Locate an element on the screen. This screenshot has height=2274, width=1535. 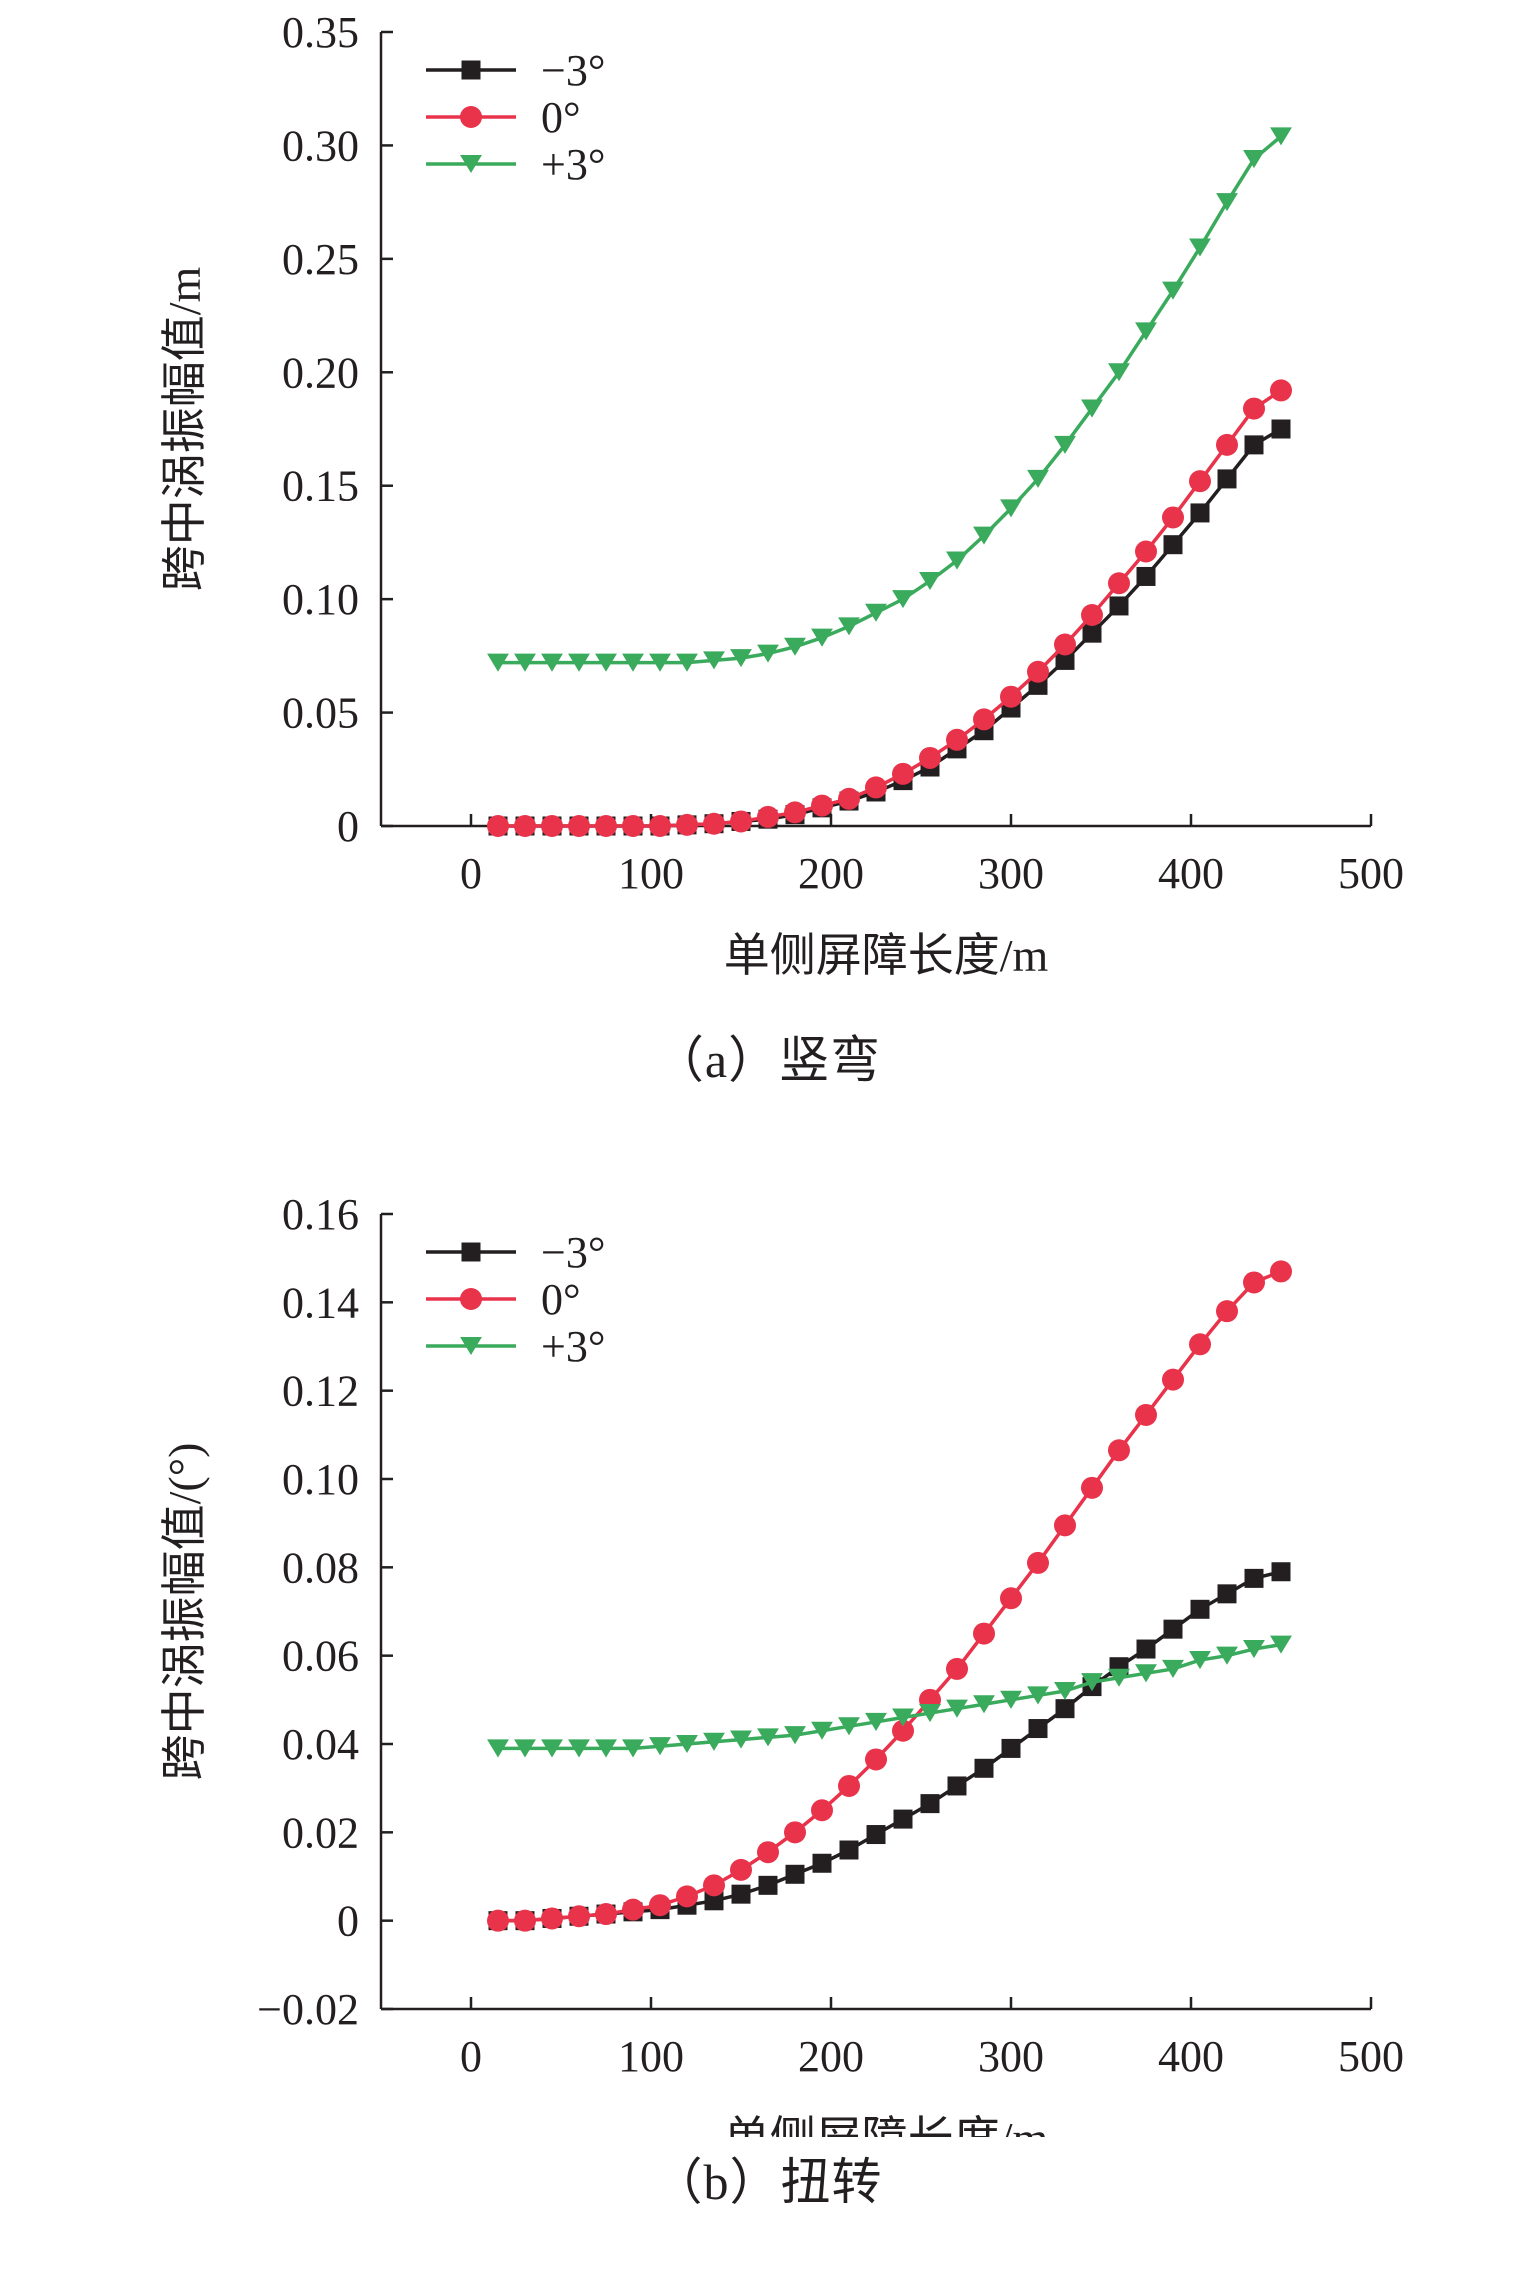
y-tick-label: 0.10 is located at coordinates (320, 1479).